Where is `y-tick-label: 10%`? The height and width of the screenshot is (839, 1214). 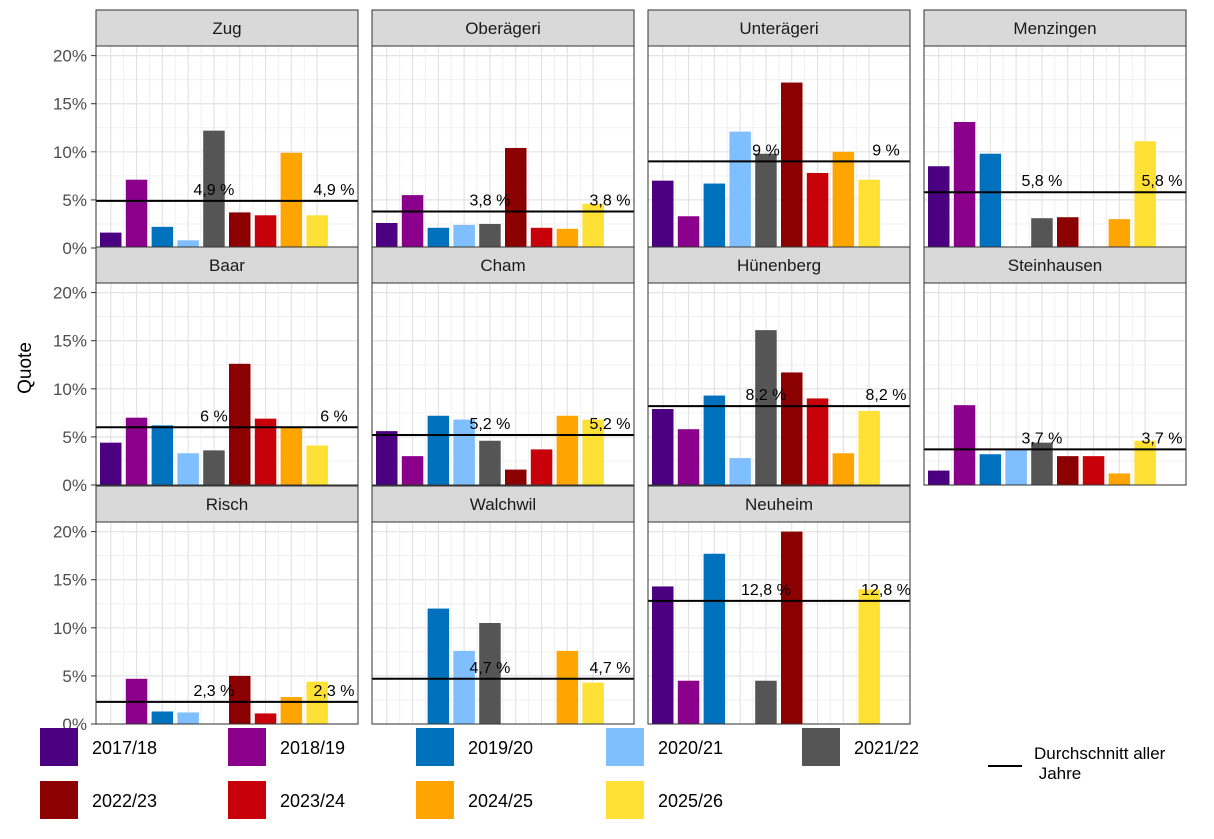 y-tick-label: 10% is located at coordinates (70, 152).